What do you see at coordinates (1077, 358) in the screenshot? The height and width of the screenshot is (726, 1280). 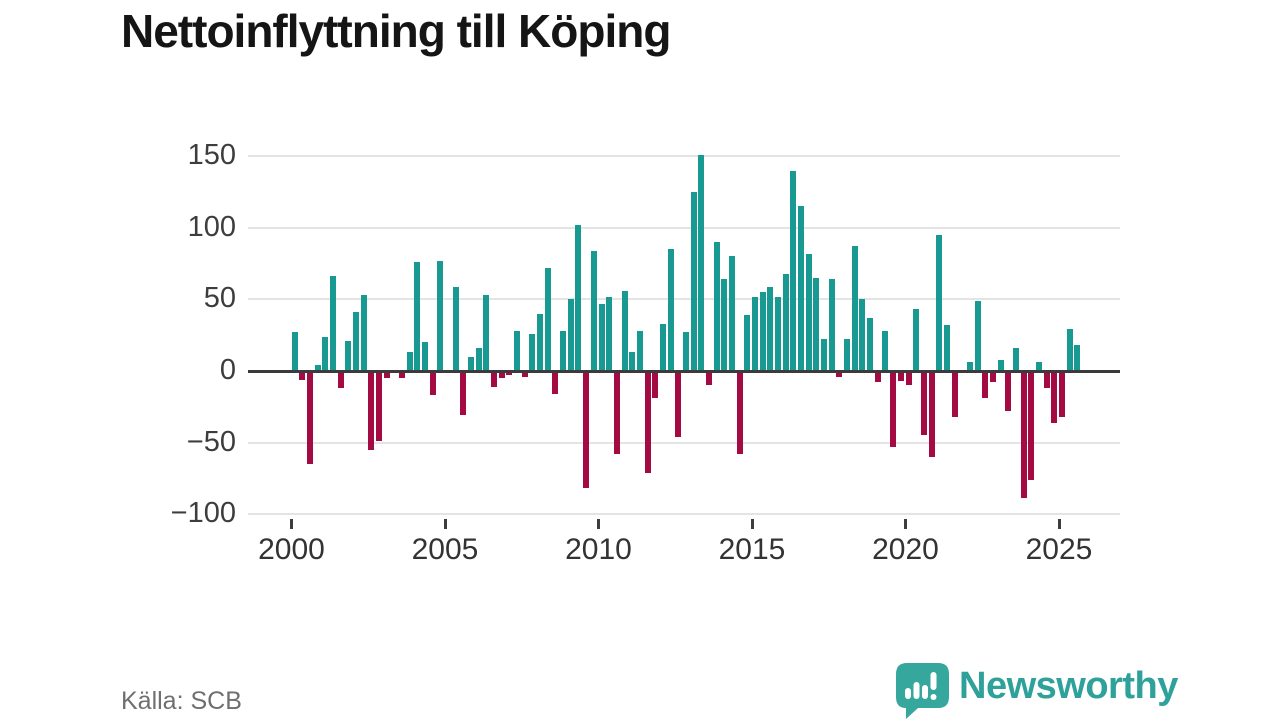 I see `bar-2025-q3` at bounding box center [1077, 358].